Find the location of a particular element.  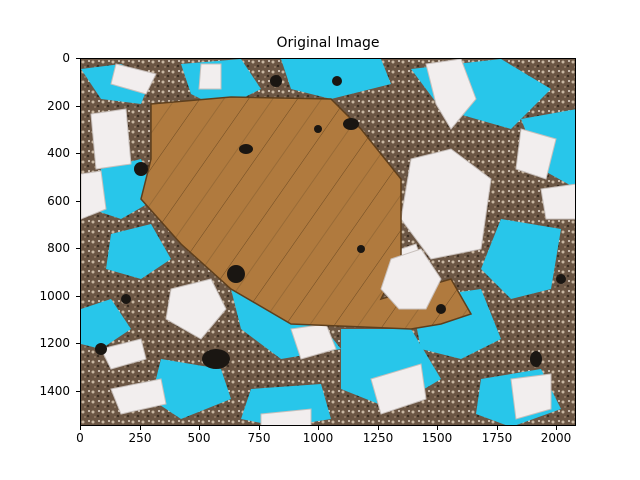

x-tick-label: 0 is located at coordinates (80, 438).